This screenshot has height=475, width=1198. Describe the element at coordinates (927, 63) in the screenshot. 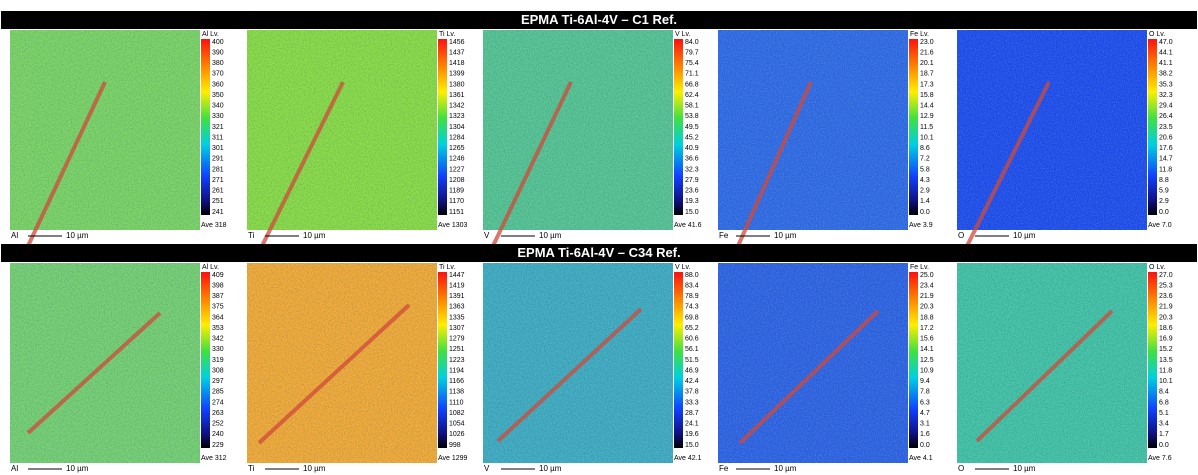

I see `level-label: 20.1` at that location.